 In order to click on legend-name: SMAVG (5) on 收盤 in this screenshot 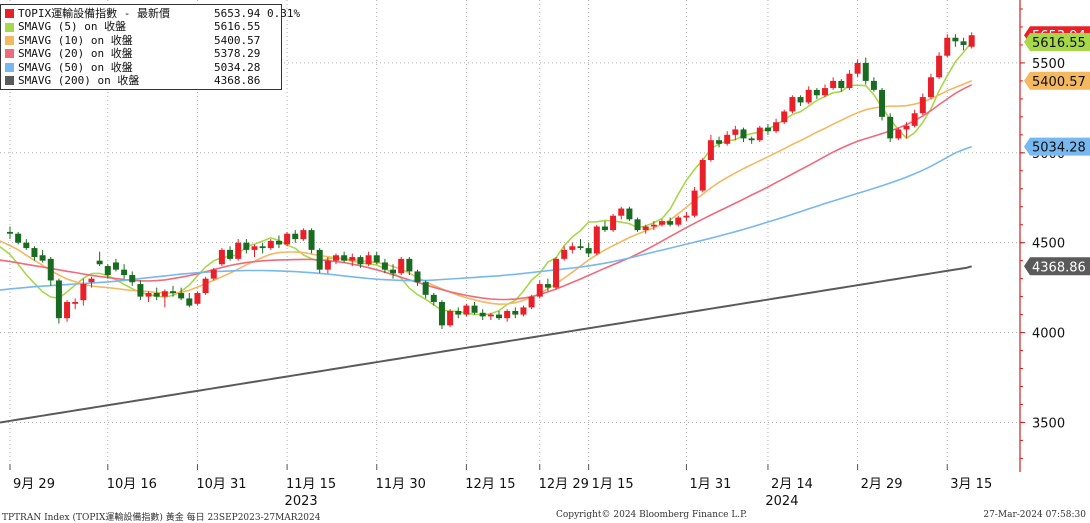, I will do `click(72, 27)`.